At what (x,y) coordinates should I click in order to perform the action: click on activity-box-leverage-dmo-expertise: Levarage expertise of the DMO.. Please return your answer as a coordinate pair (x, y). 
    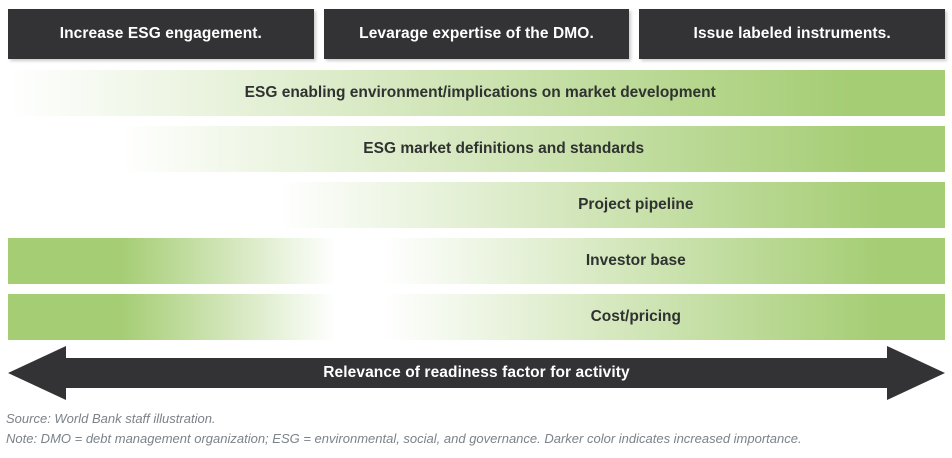
    Looking at the image, I should click on (476, 34).